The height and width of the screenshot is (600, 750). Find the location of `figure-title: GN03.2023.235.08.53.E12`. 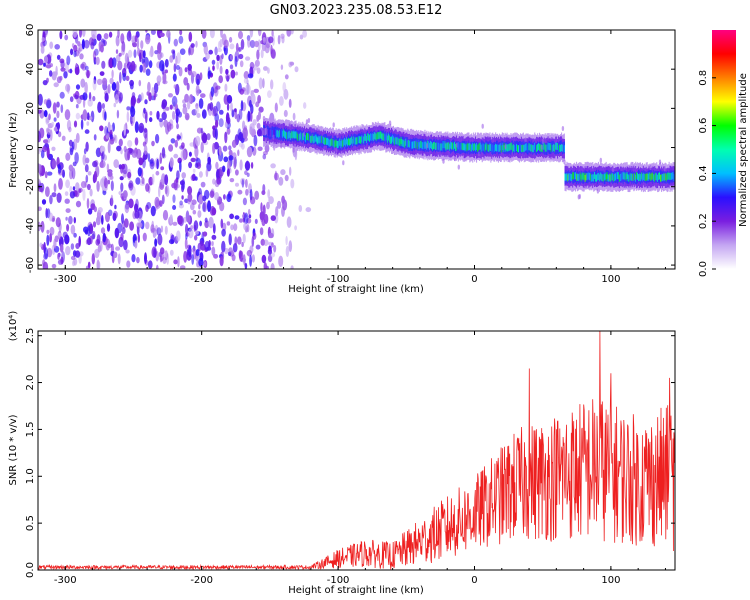

figure-title: GN03.2023.235.08.53.E12 is located at coordinates (356, 10).